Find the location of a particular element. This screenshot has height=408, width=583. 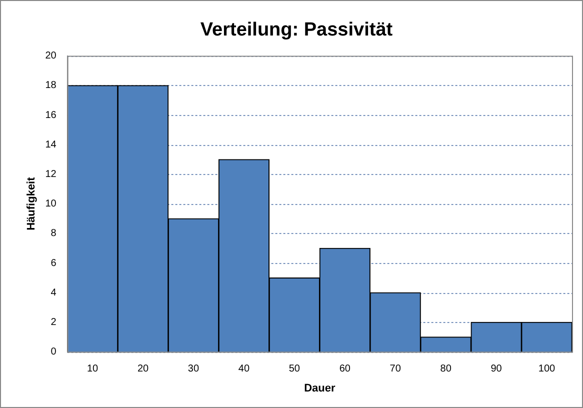

y-tick-label: 10 is located at coordinates (51, 204).